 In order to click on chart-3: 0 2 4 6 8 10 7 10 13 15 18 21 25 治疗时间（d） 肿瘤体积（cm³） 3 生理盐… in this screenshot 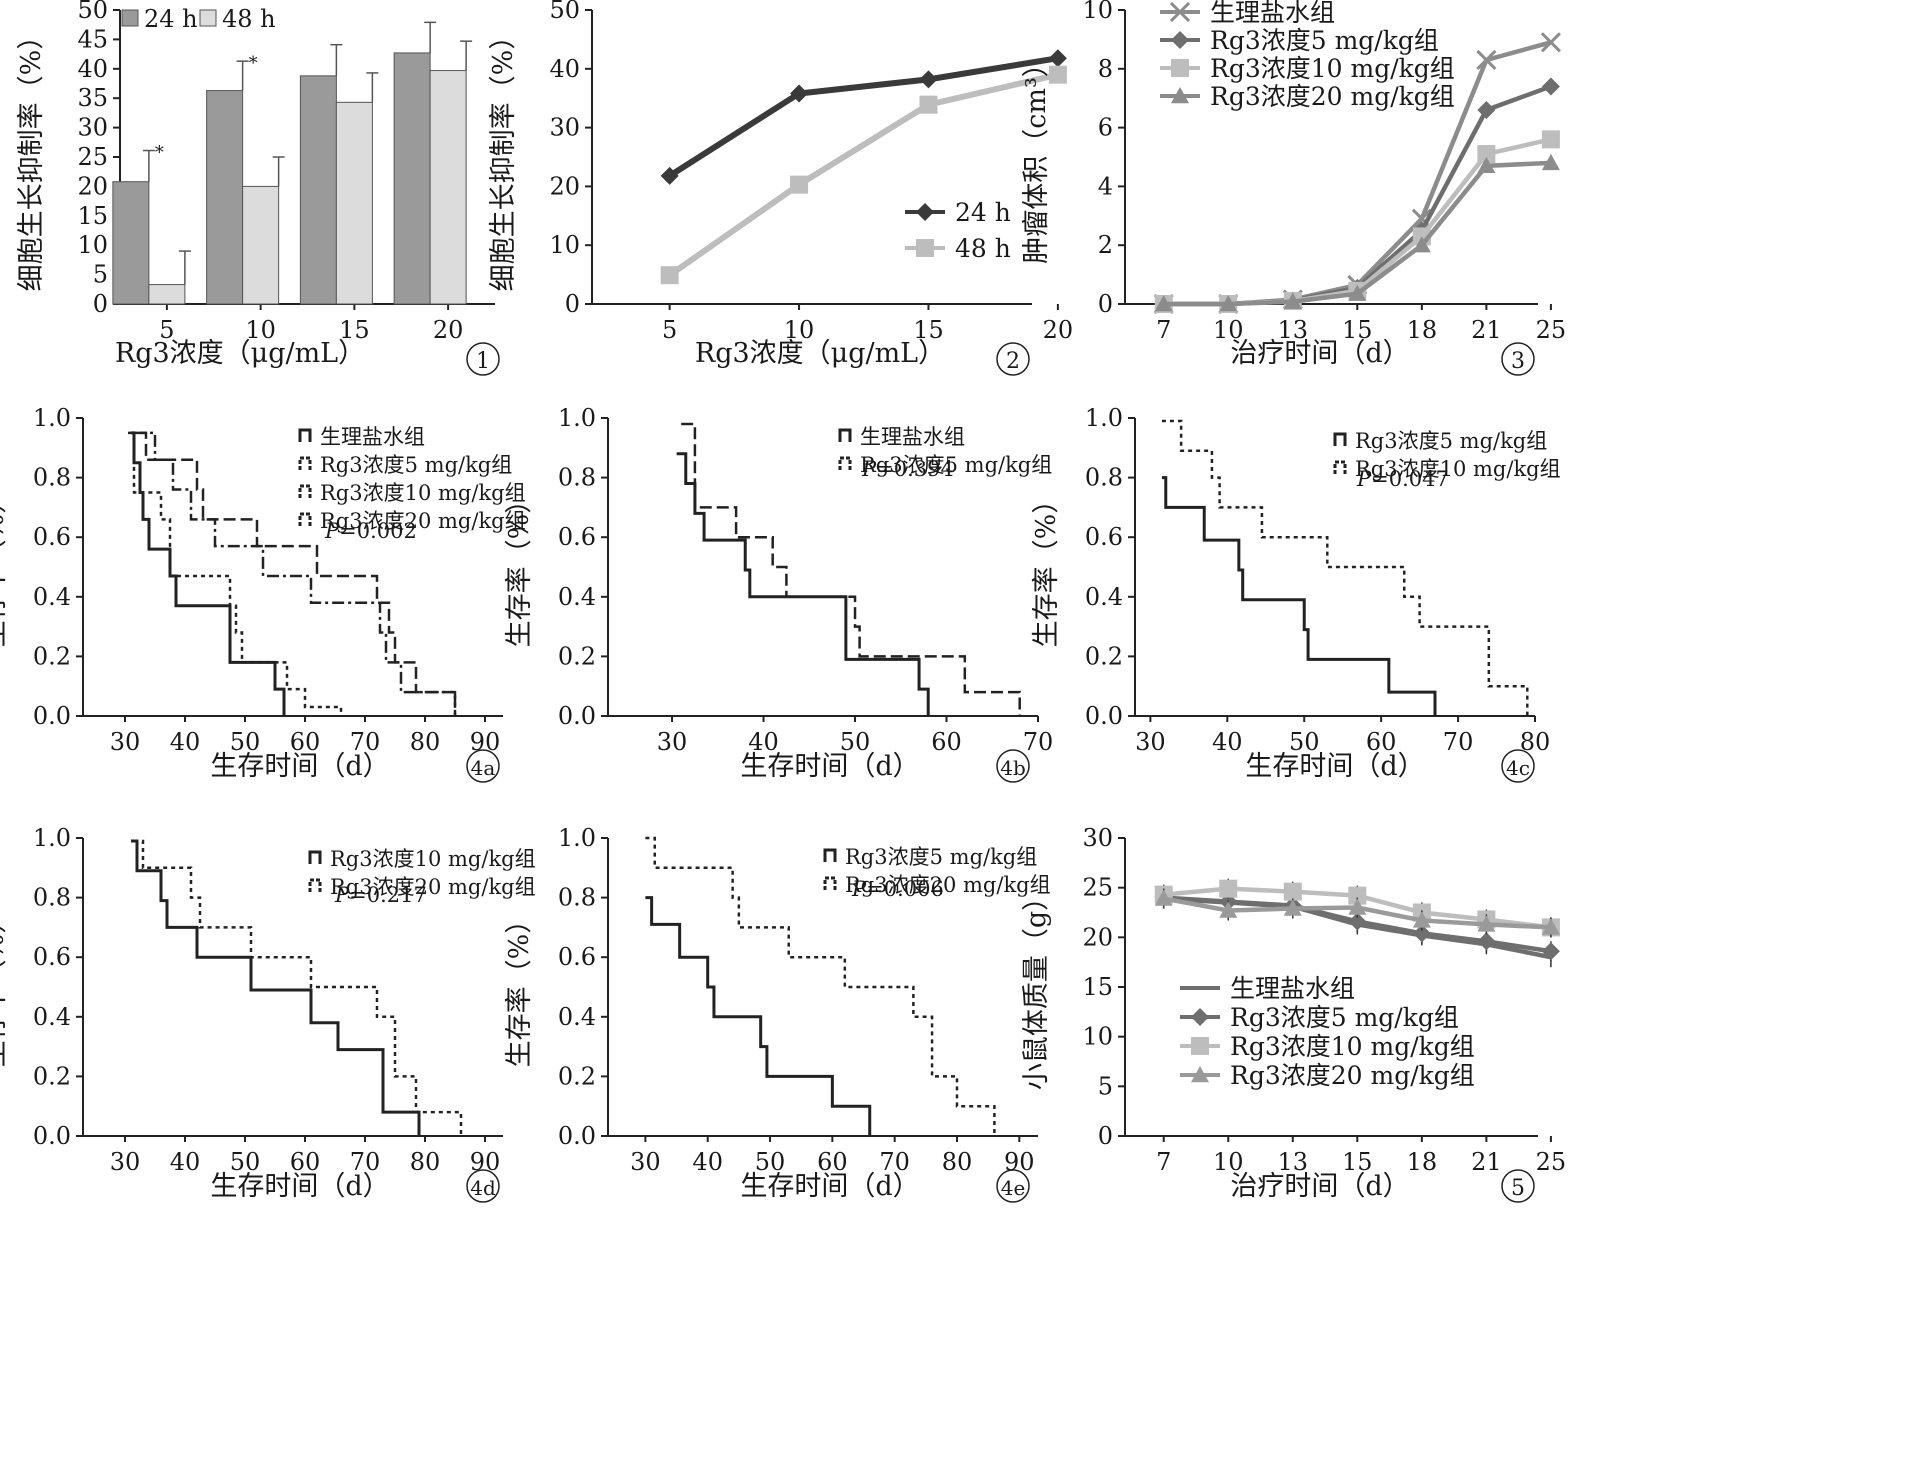, I will do `click(1293, 188)`.